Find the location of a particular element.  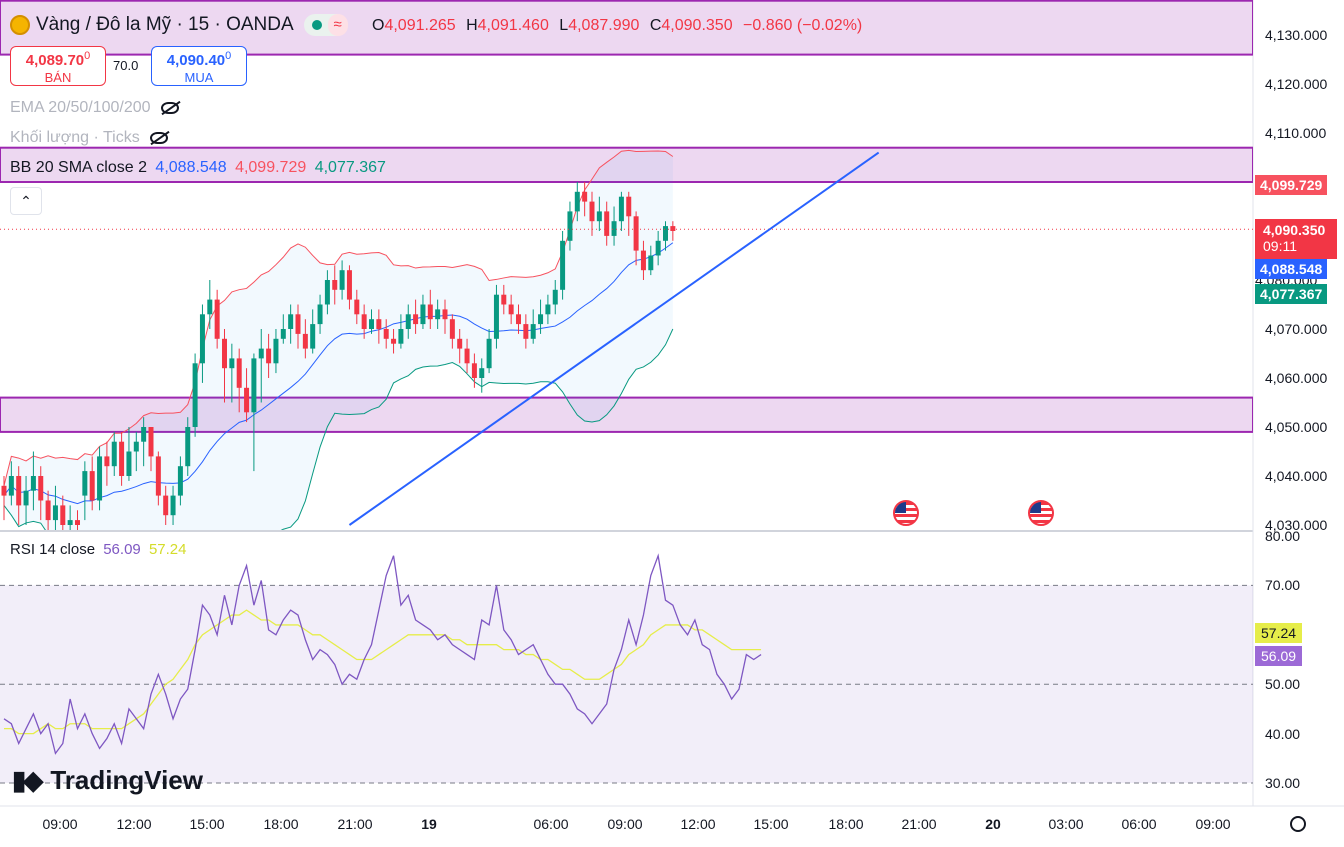

time-axis-label: 18:00 is located at coordinates (281, 824).